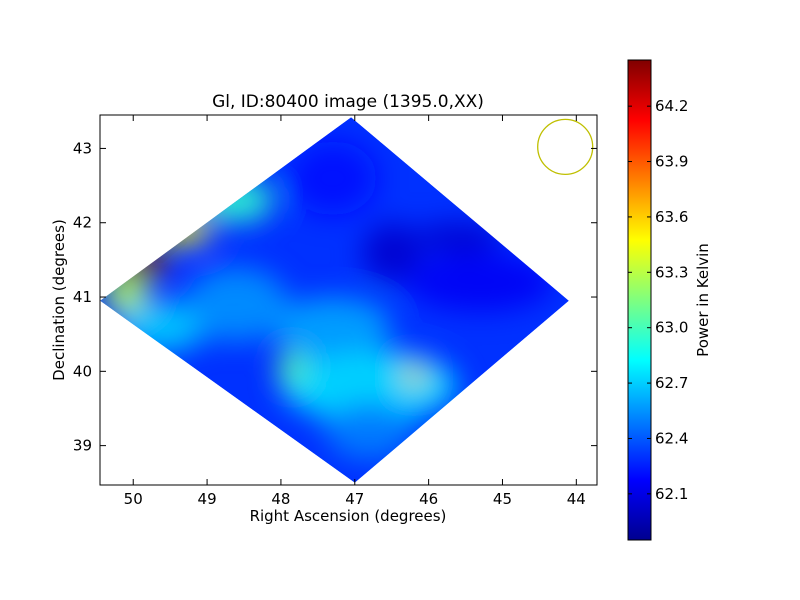 The height and width of the screenshot is (600, 800). Describe the element at coordinates (639, 300) in the screenshot. I see `colorbar` at that location.